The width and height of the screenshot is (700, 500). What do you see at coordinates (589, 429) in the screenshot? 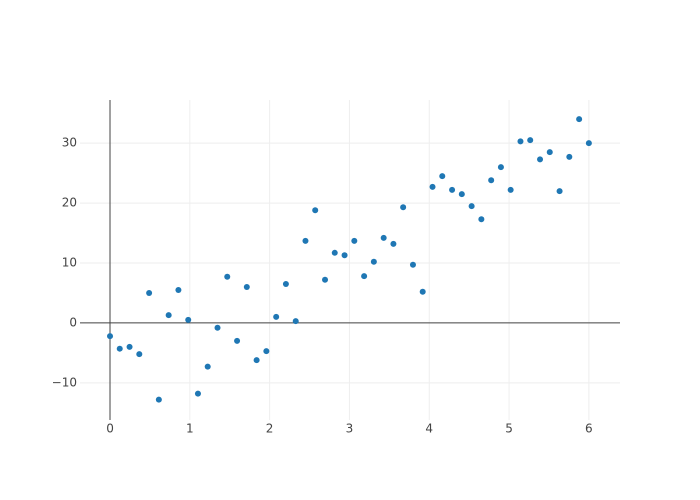
I see `x-tick-label: 6` at bounding box center [589, 429].